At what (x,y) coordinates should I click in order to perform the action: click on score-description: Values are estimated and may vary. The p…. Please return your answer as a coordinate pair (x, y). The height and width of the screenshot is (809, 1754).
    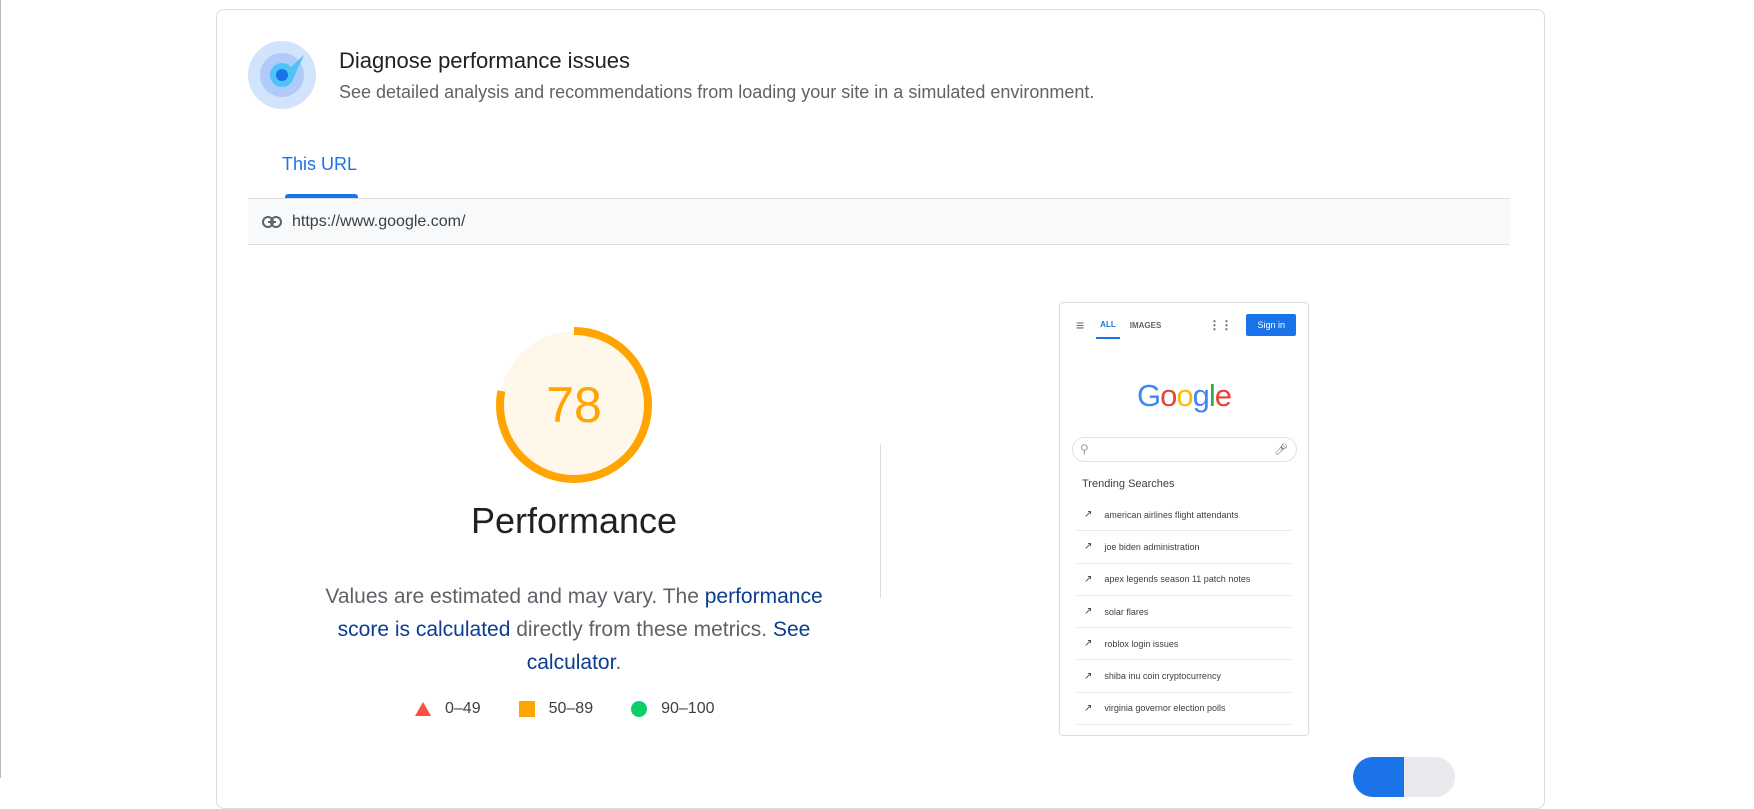
    Looking at the image, I should click on (574, 629).